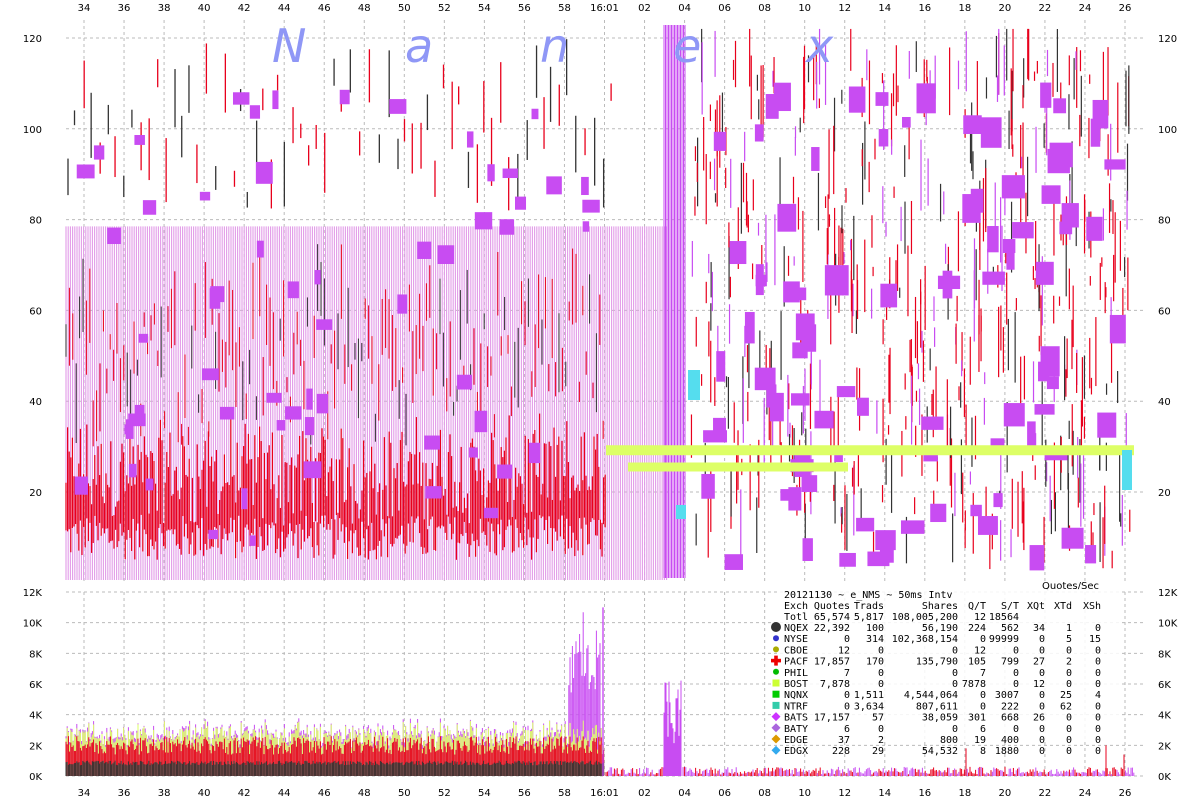  What do you see at coordinates (1045, 8) in the screenshot?
I see `top-x-tick-label: 22` at bounding box center [1045, 8].